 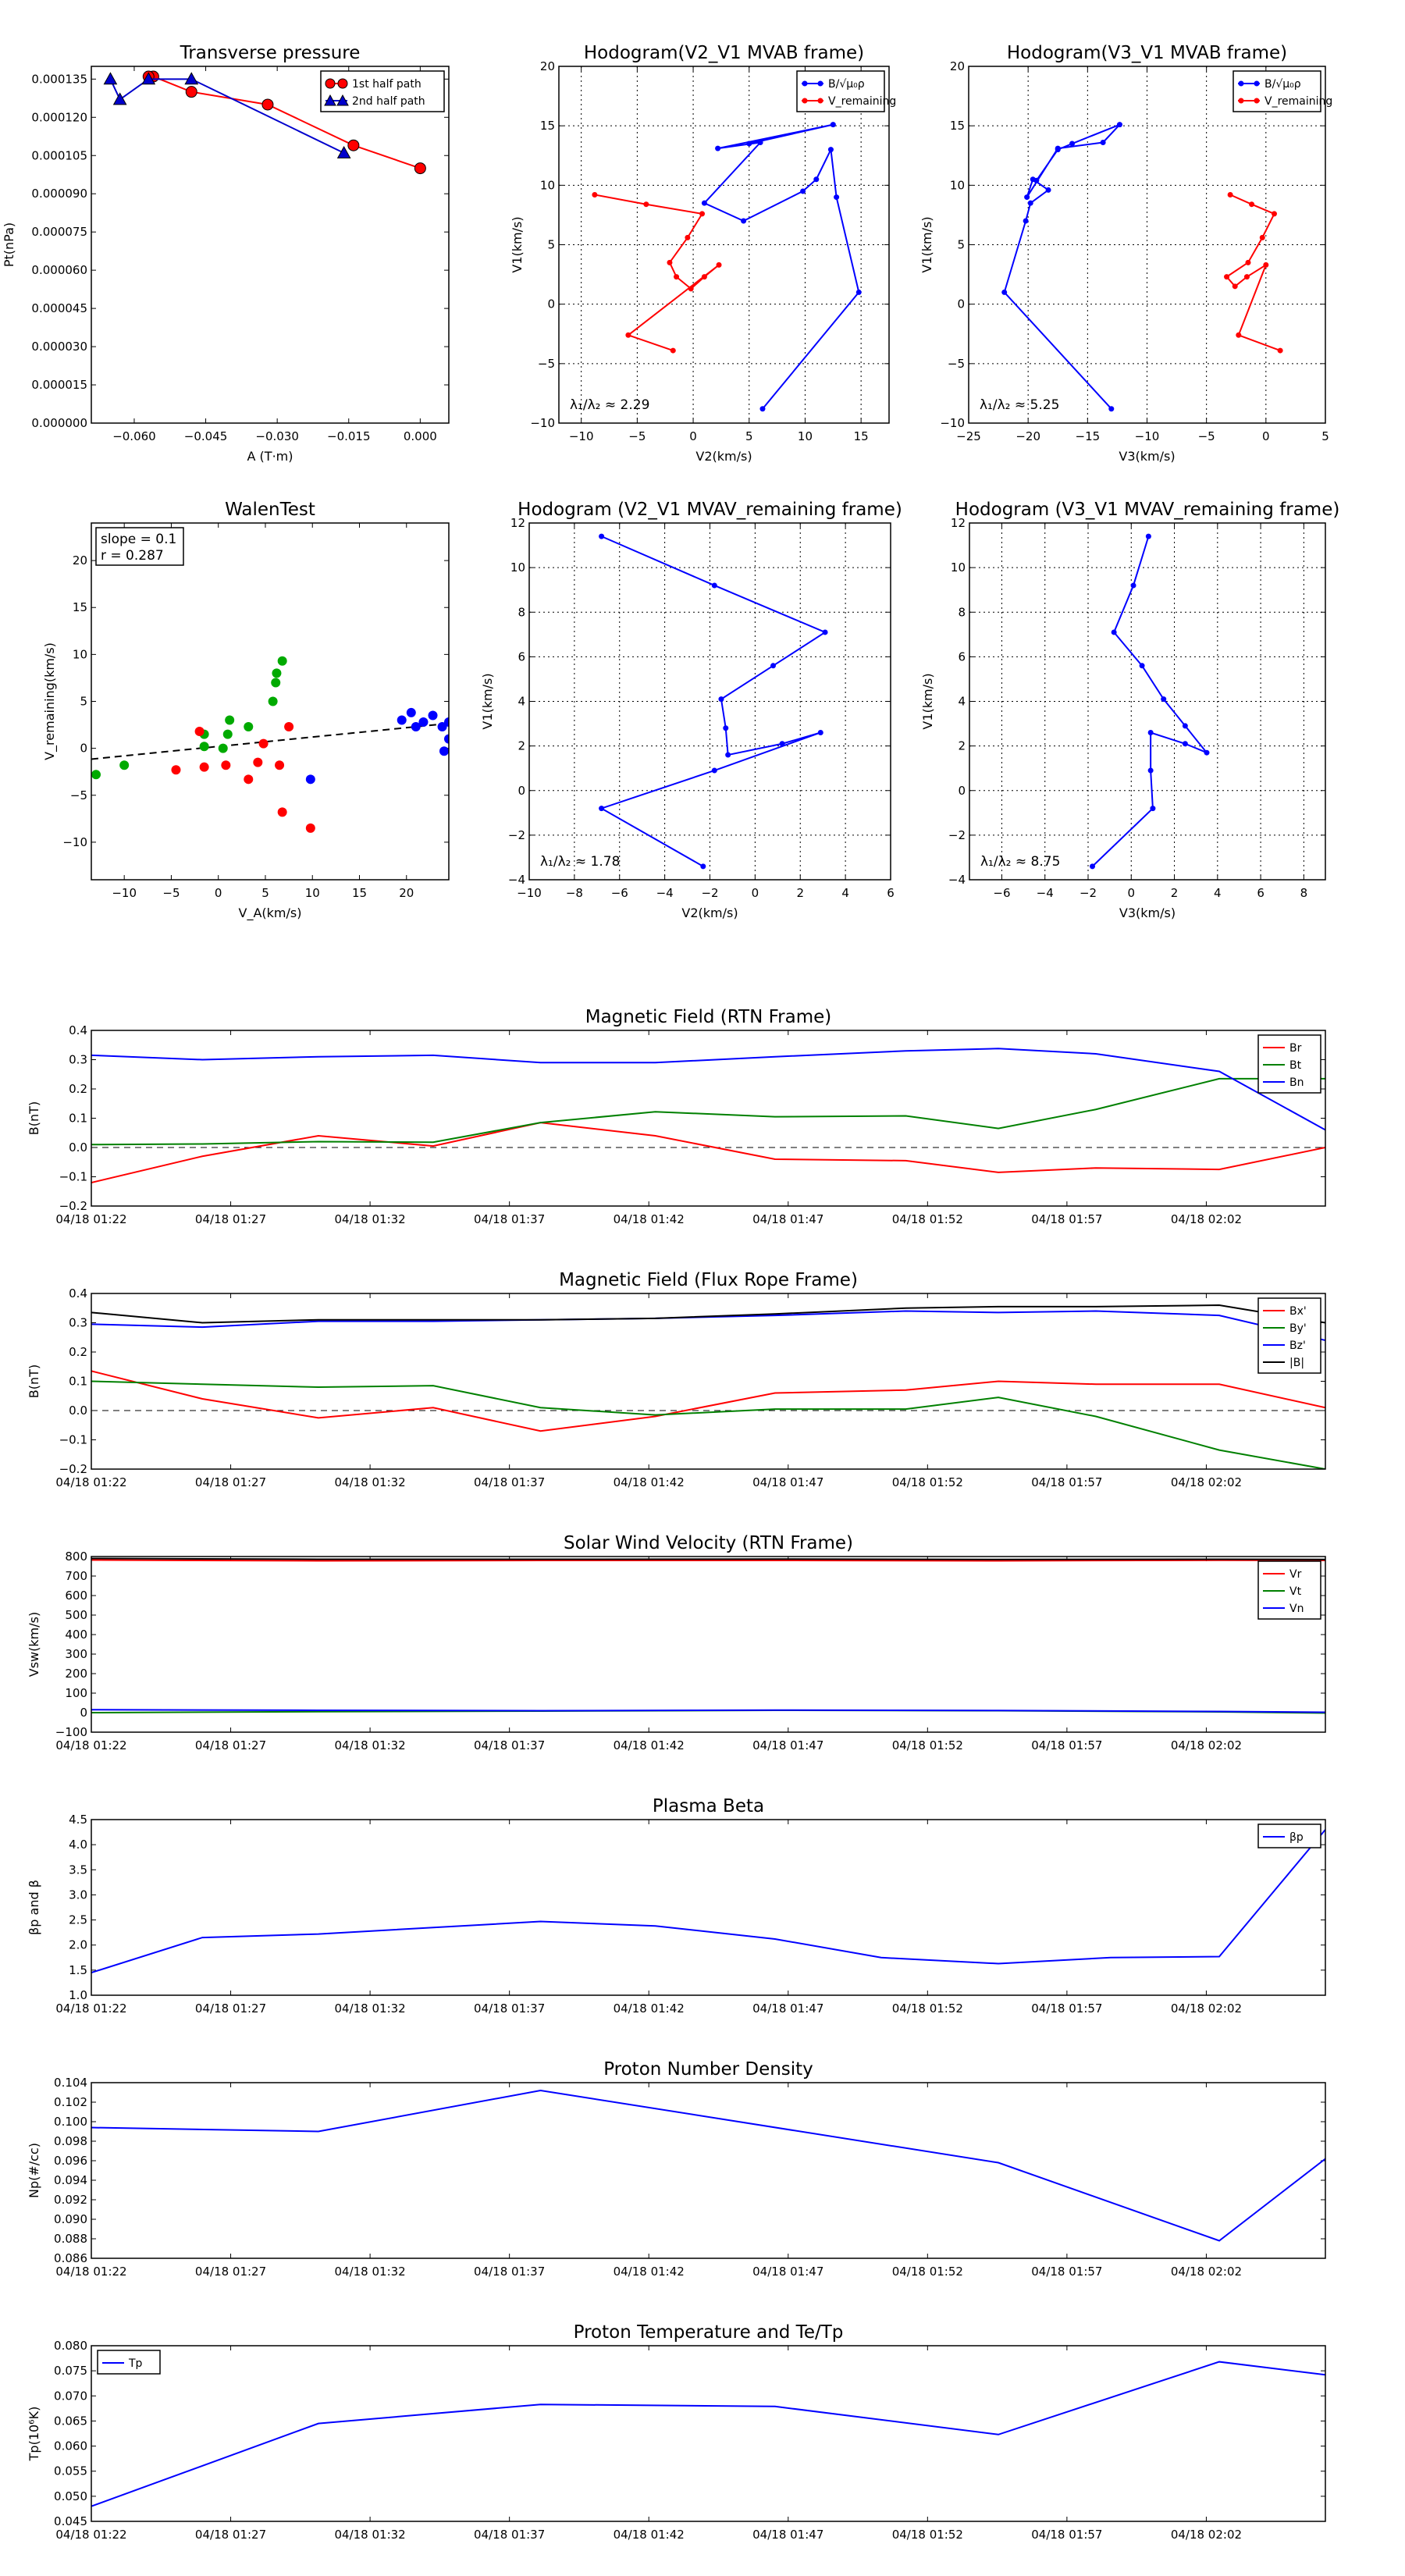 I want to click on x-tick-label: 4, so click(x=1218, y=893).